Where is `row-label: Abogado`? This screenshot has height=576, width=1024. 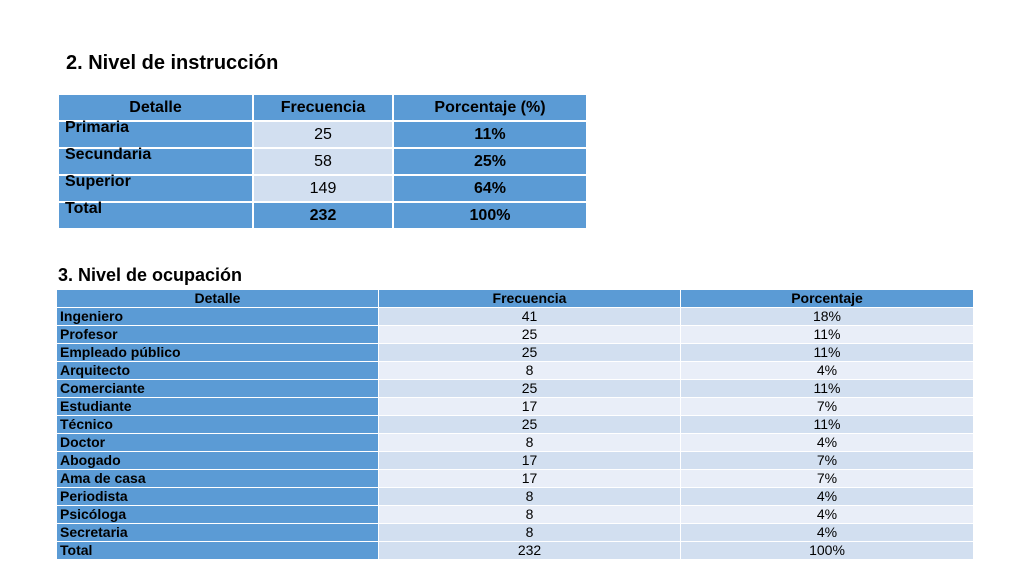
row-label: Abogado is located at coordinates (217, 460).